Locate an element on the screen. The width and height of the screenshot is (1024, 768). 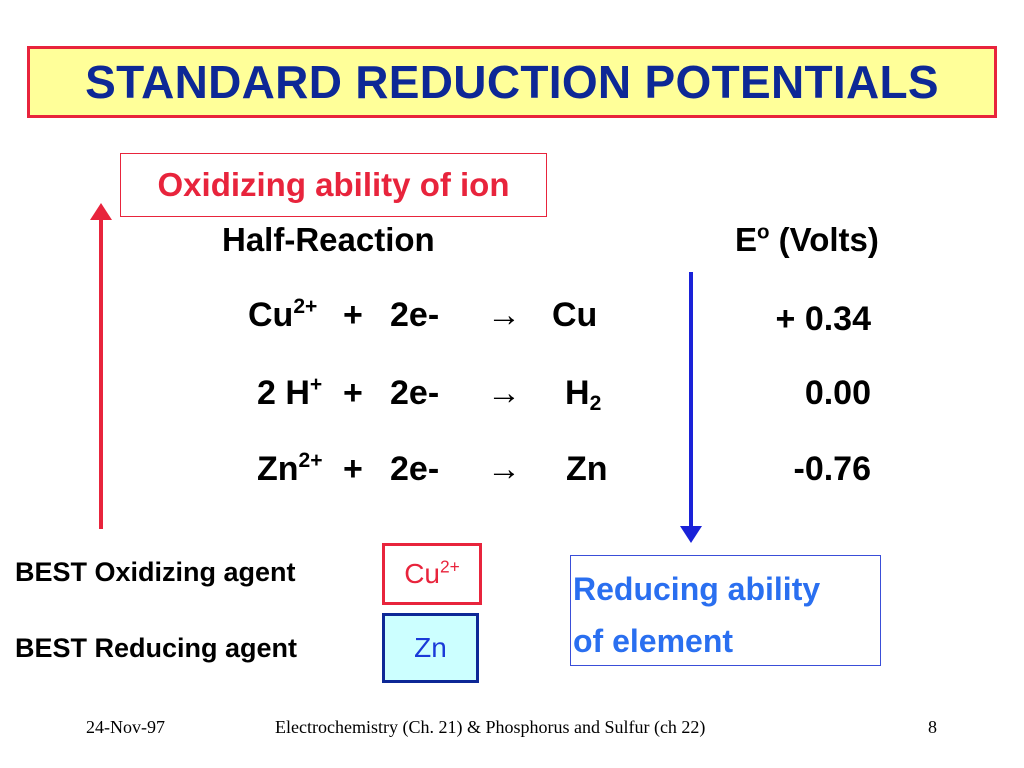
reducing-ability-line-1: Reducing ability is located at coordinates (697, 589).